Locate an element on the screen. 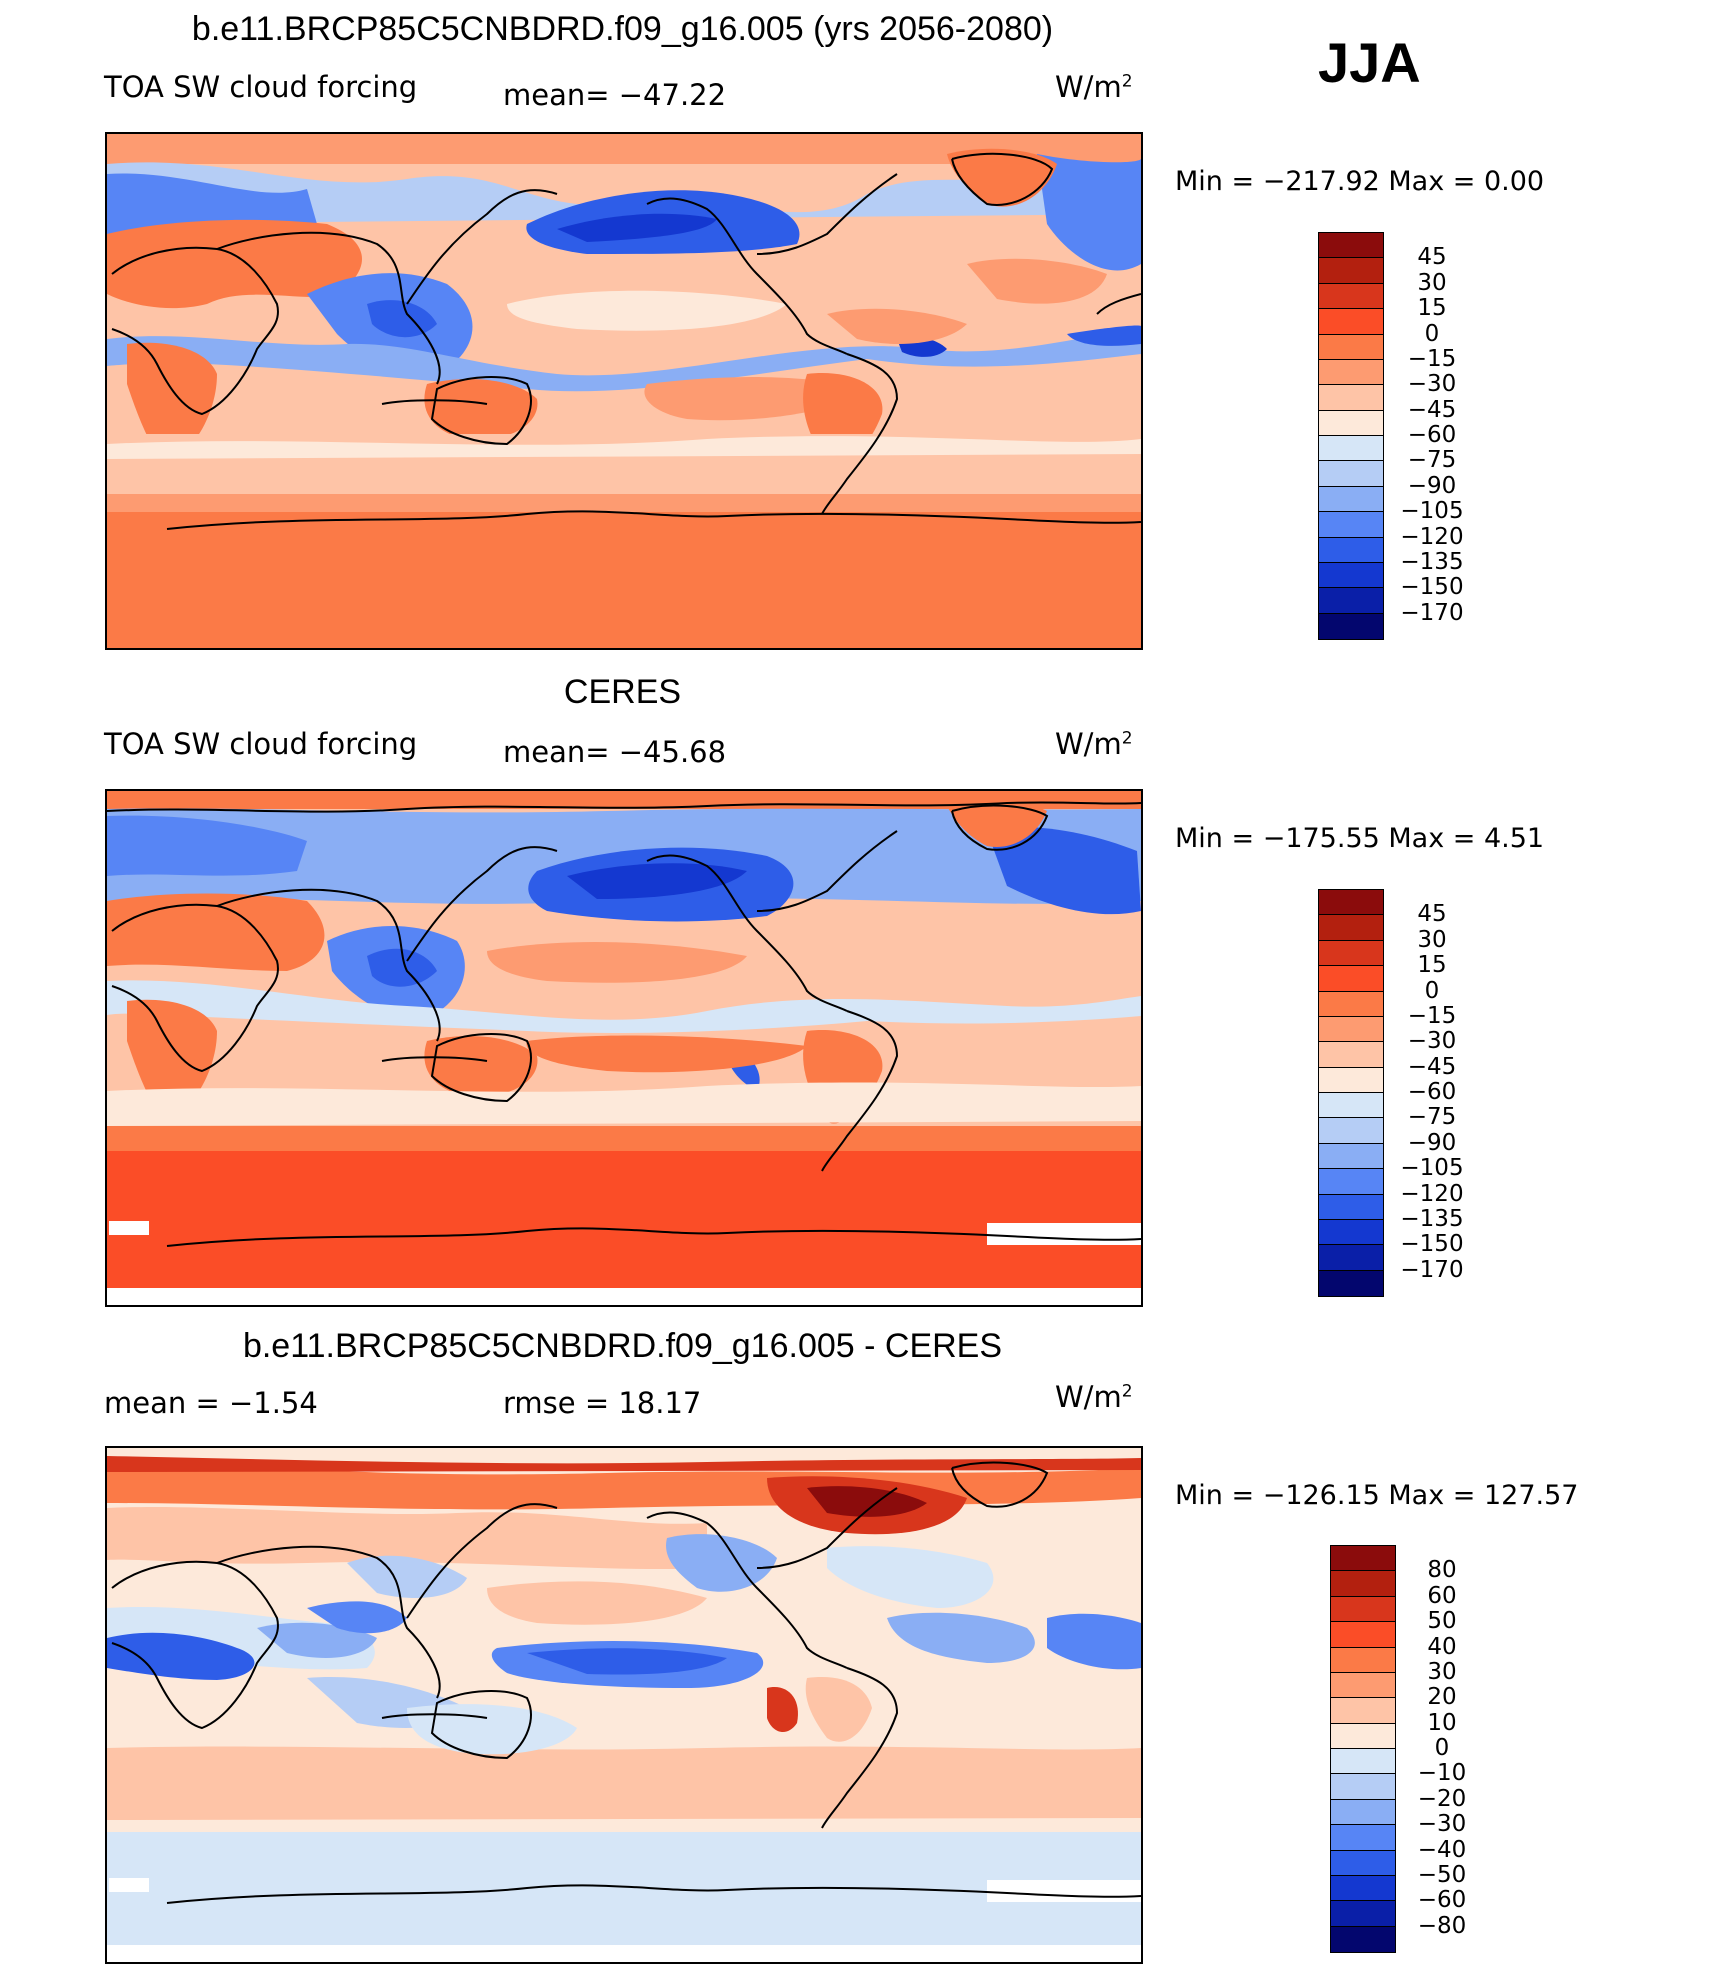  colorbar-tick-label: −90 is located at coordinates (1432, 485).